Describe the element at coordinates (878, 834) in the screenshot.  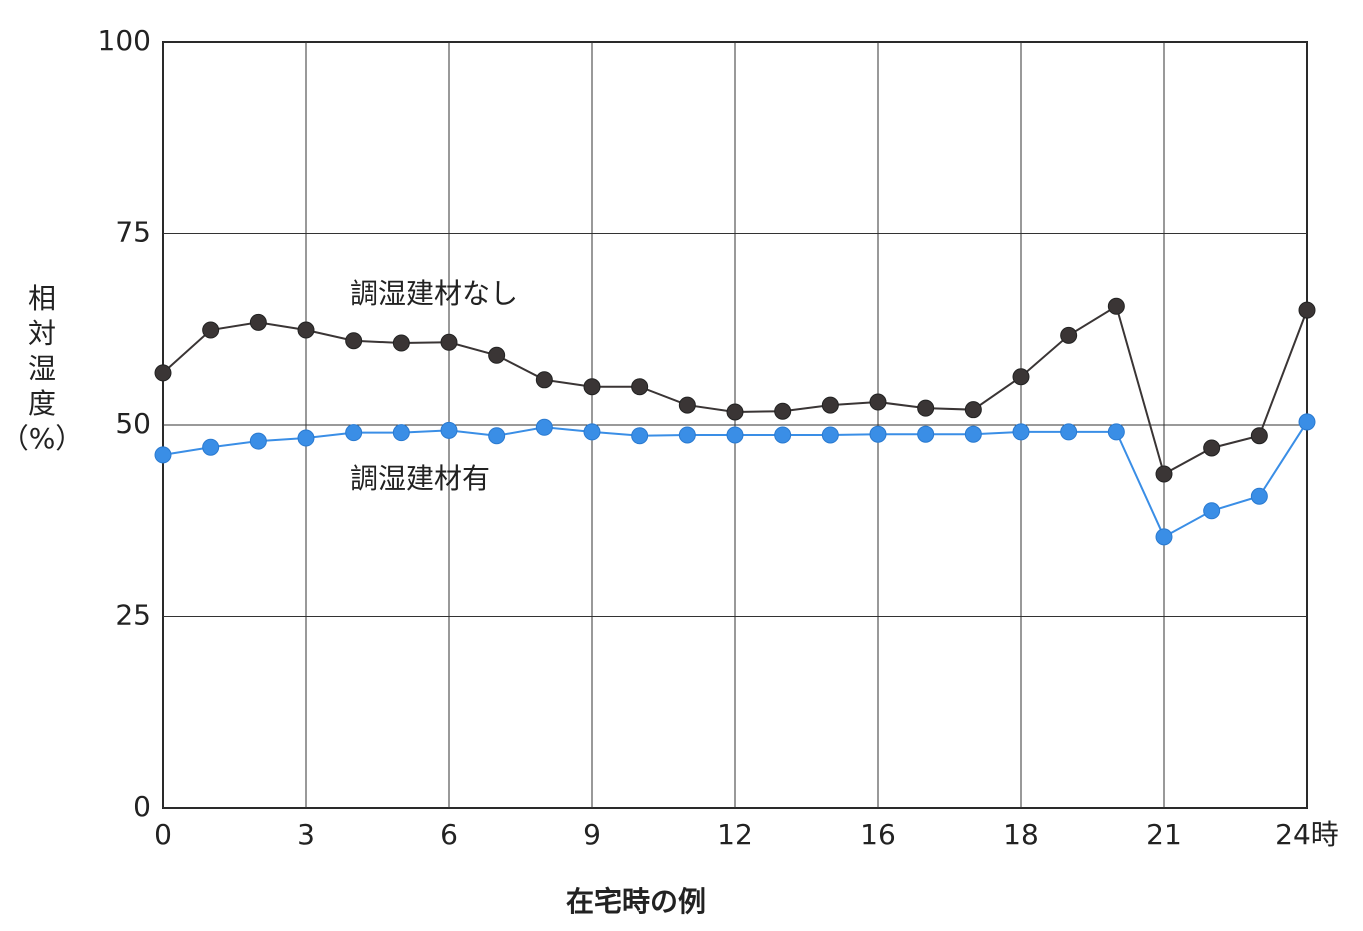
I see `x-tick-label: 16` at that location.